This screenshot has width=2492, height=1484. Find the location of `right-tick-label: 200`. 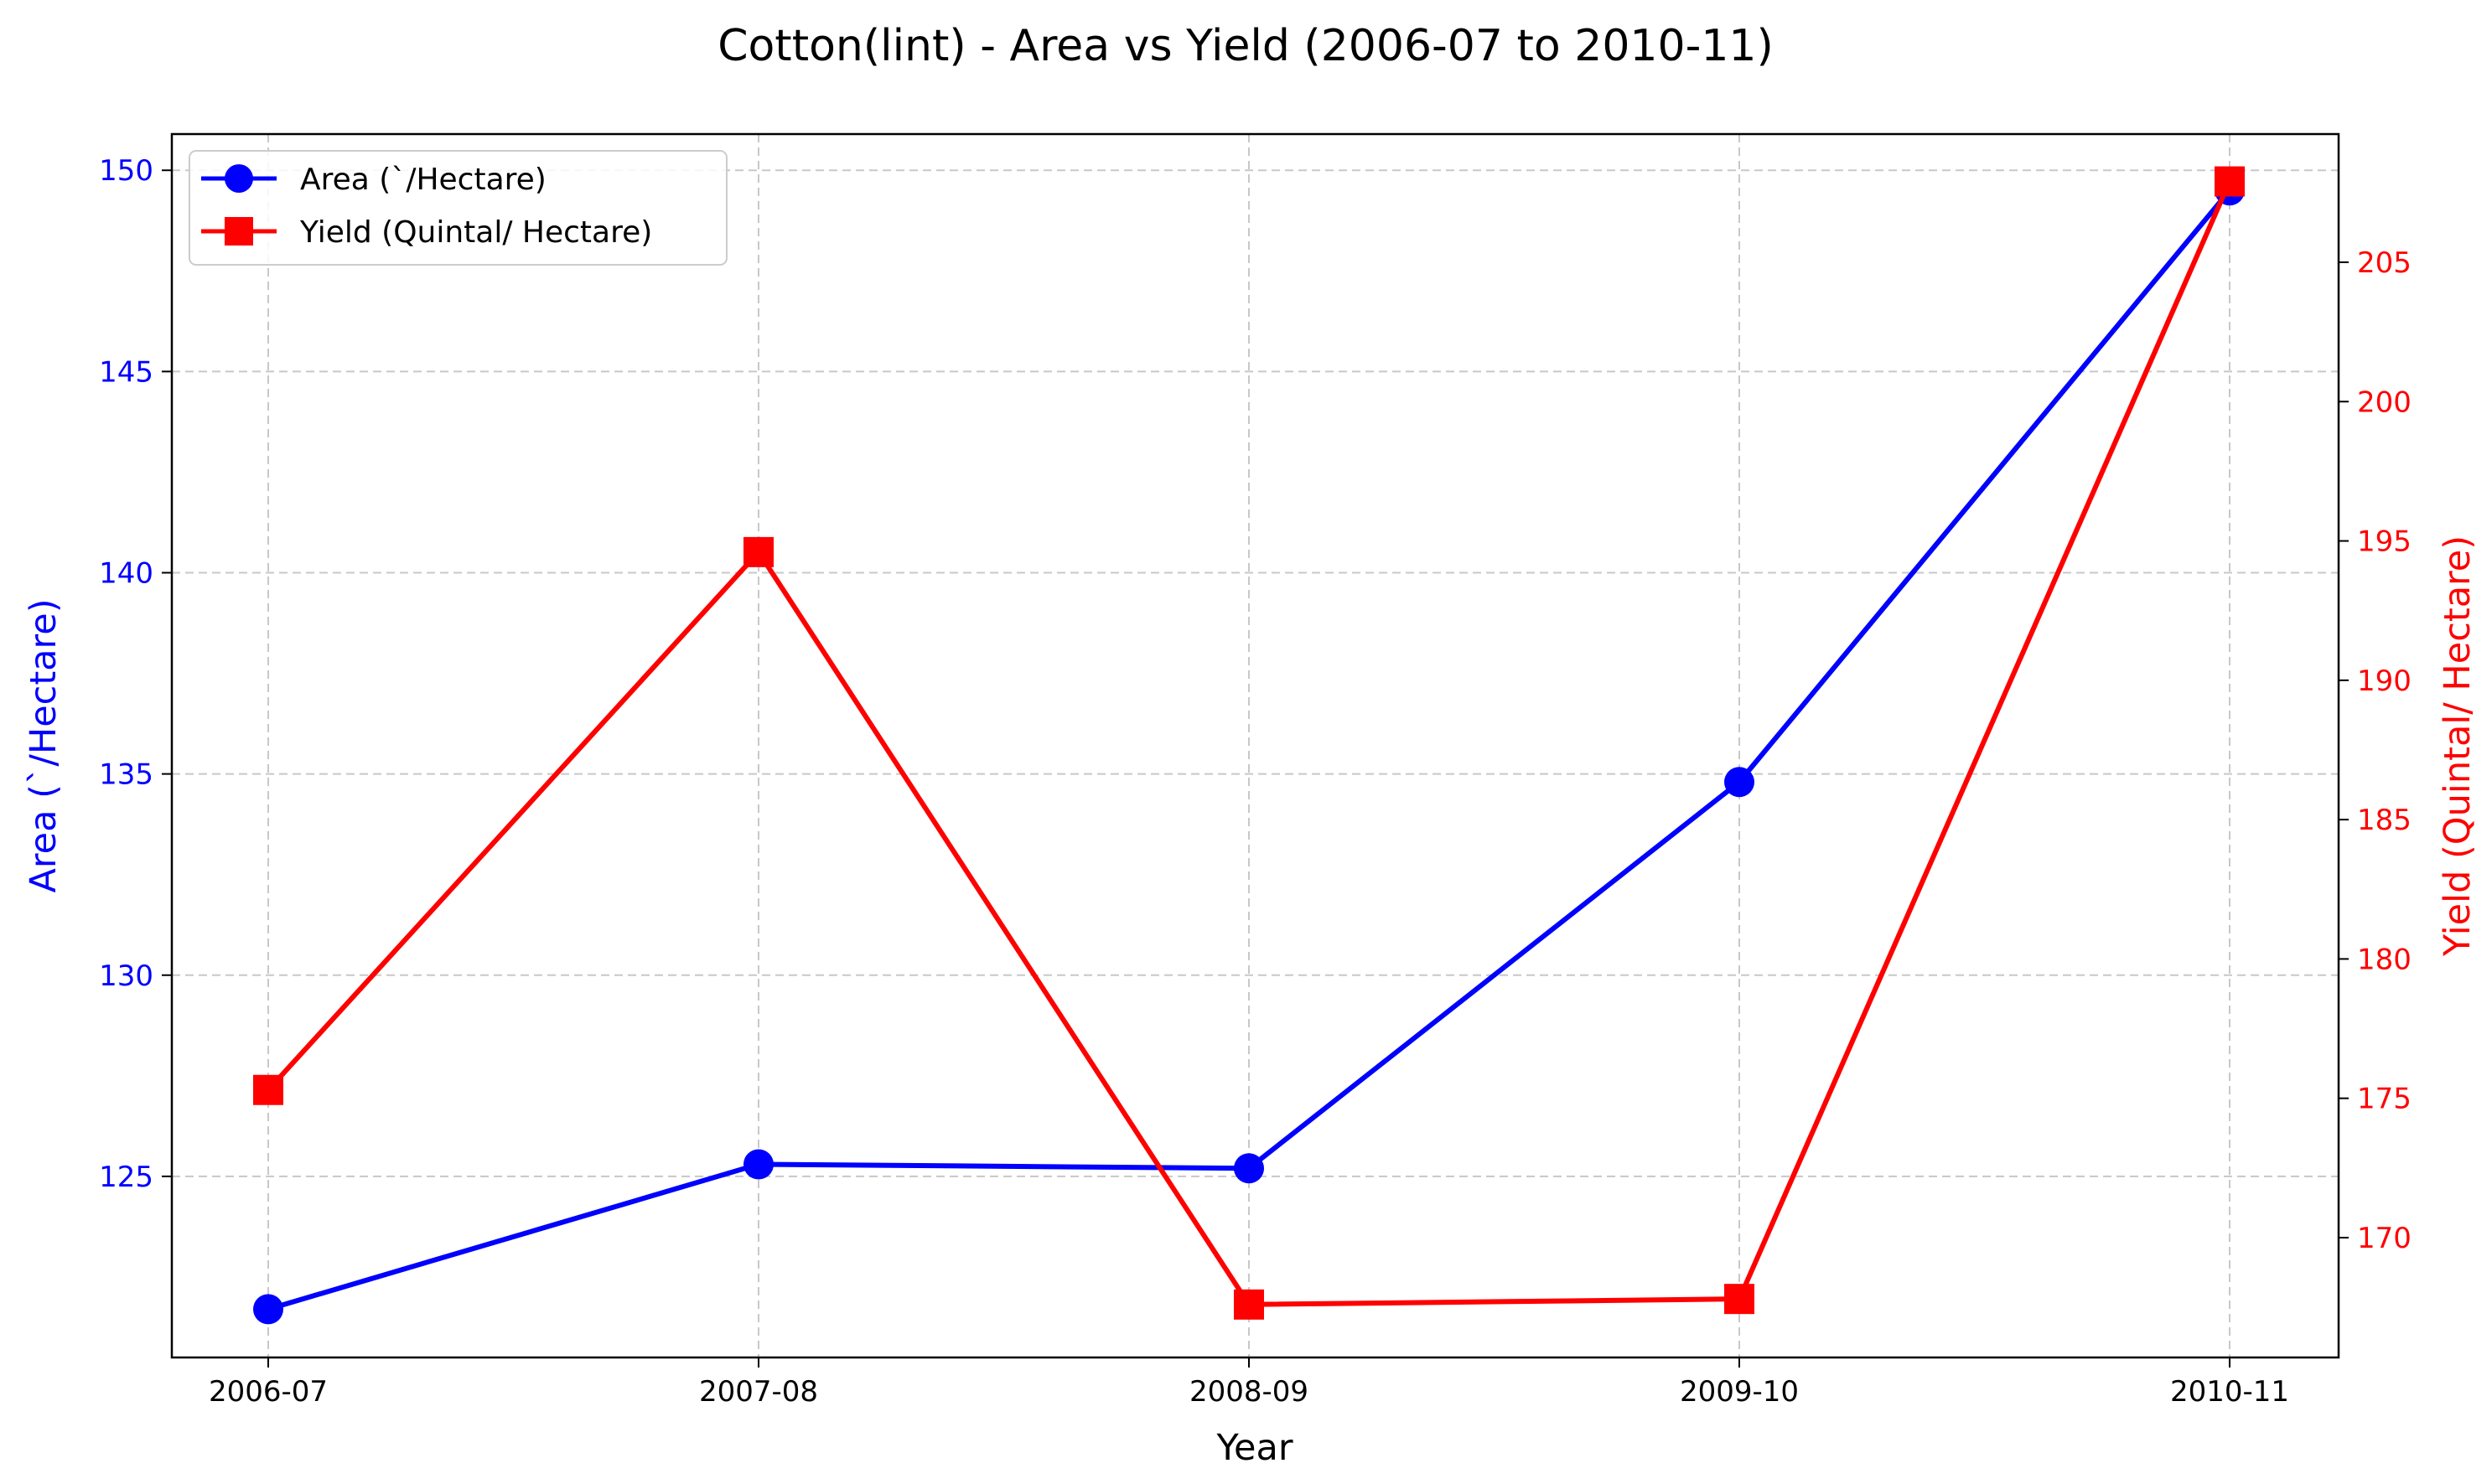

right-tick-label: 200 is located at coordinates (2384, 402).